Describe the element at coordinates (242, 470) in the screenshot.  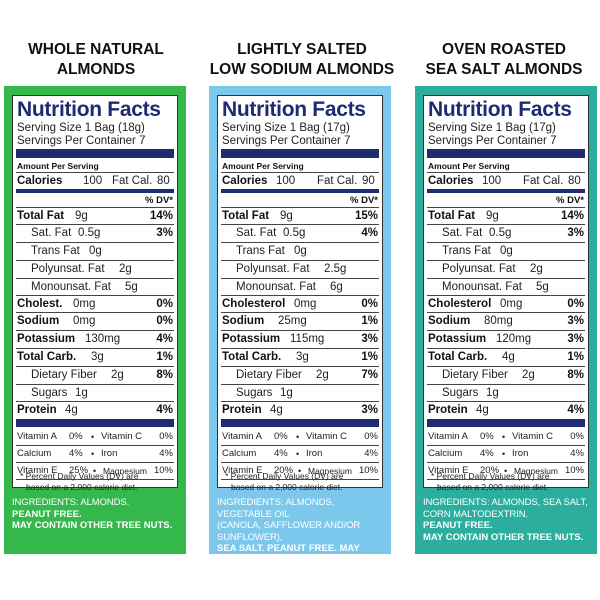
I see `vitamin-e-label: Vitamin E` at that location.